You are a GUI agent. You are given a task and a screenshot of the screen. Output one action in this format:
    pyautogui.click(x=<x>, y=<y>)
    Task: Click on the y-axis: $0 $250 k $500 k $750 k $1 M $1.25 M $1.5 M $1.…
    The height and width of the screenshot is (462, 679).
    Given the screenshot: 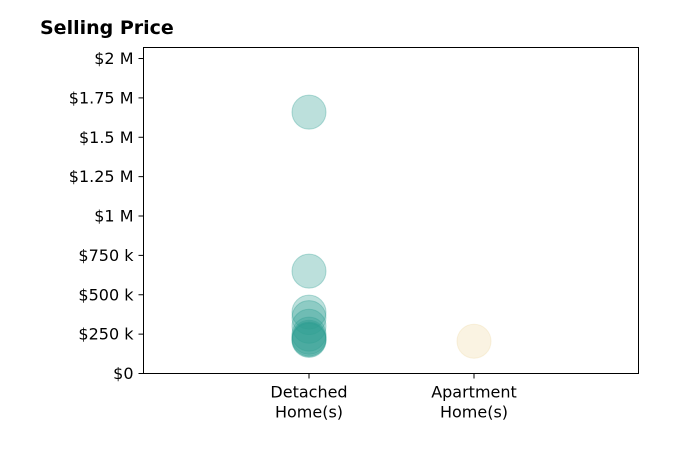 What is the action you would take?
    pyautogui.click(x=106, y=216)
    